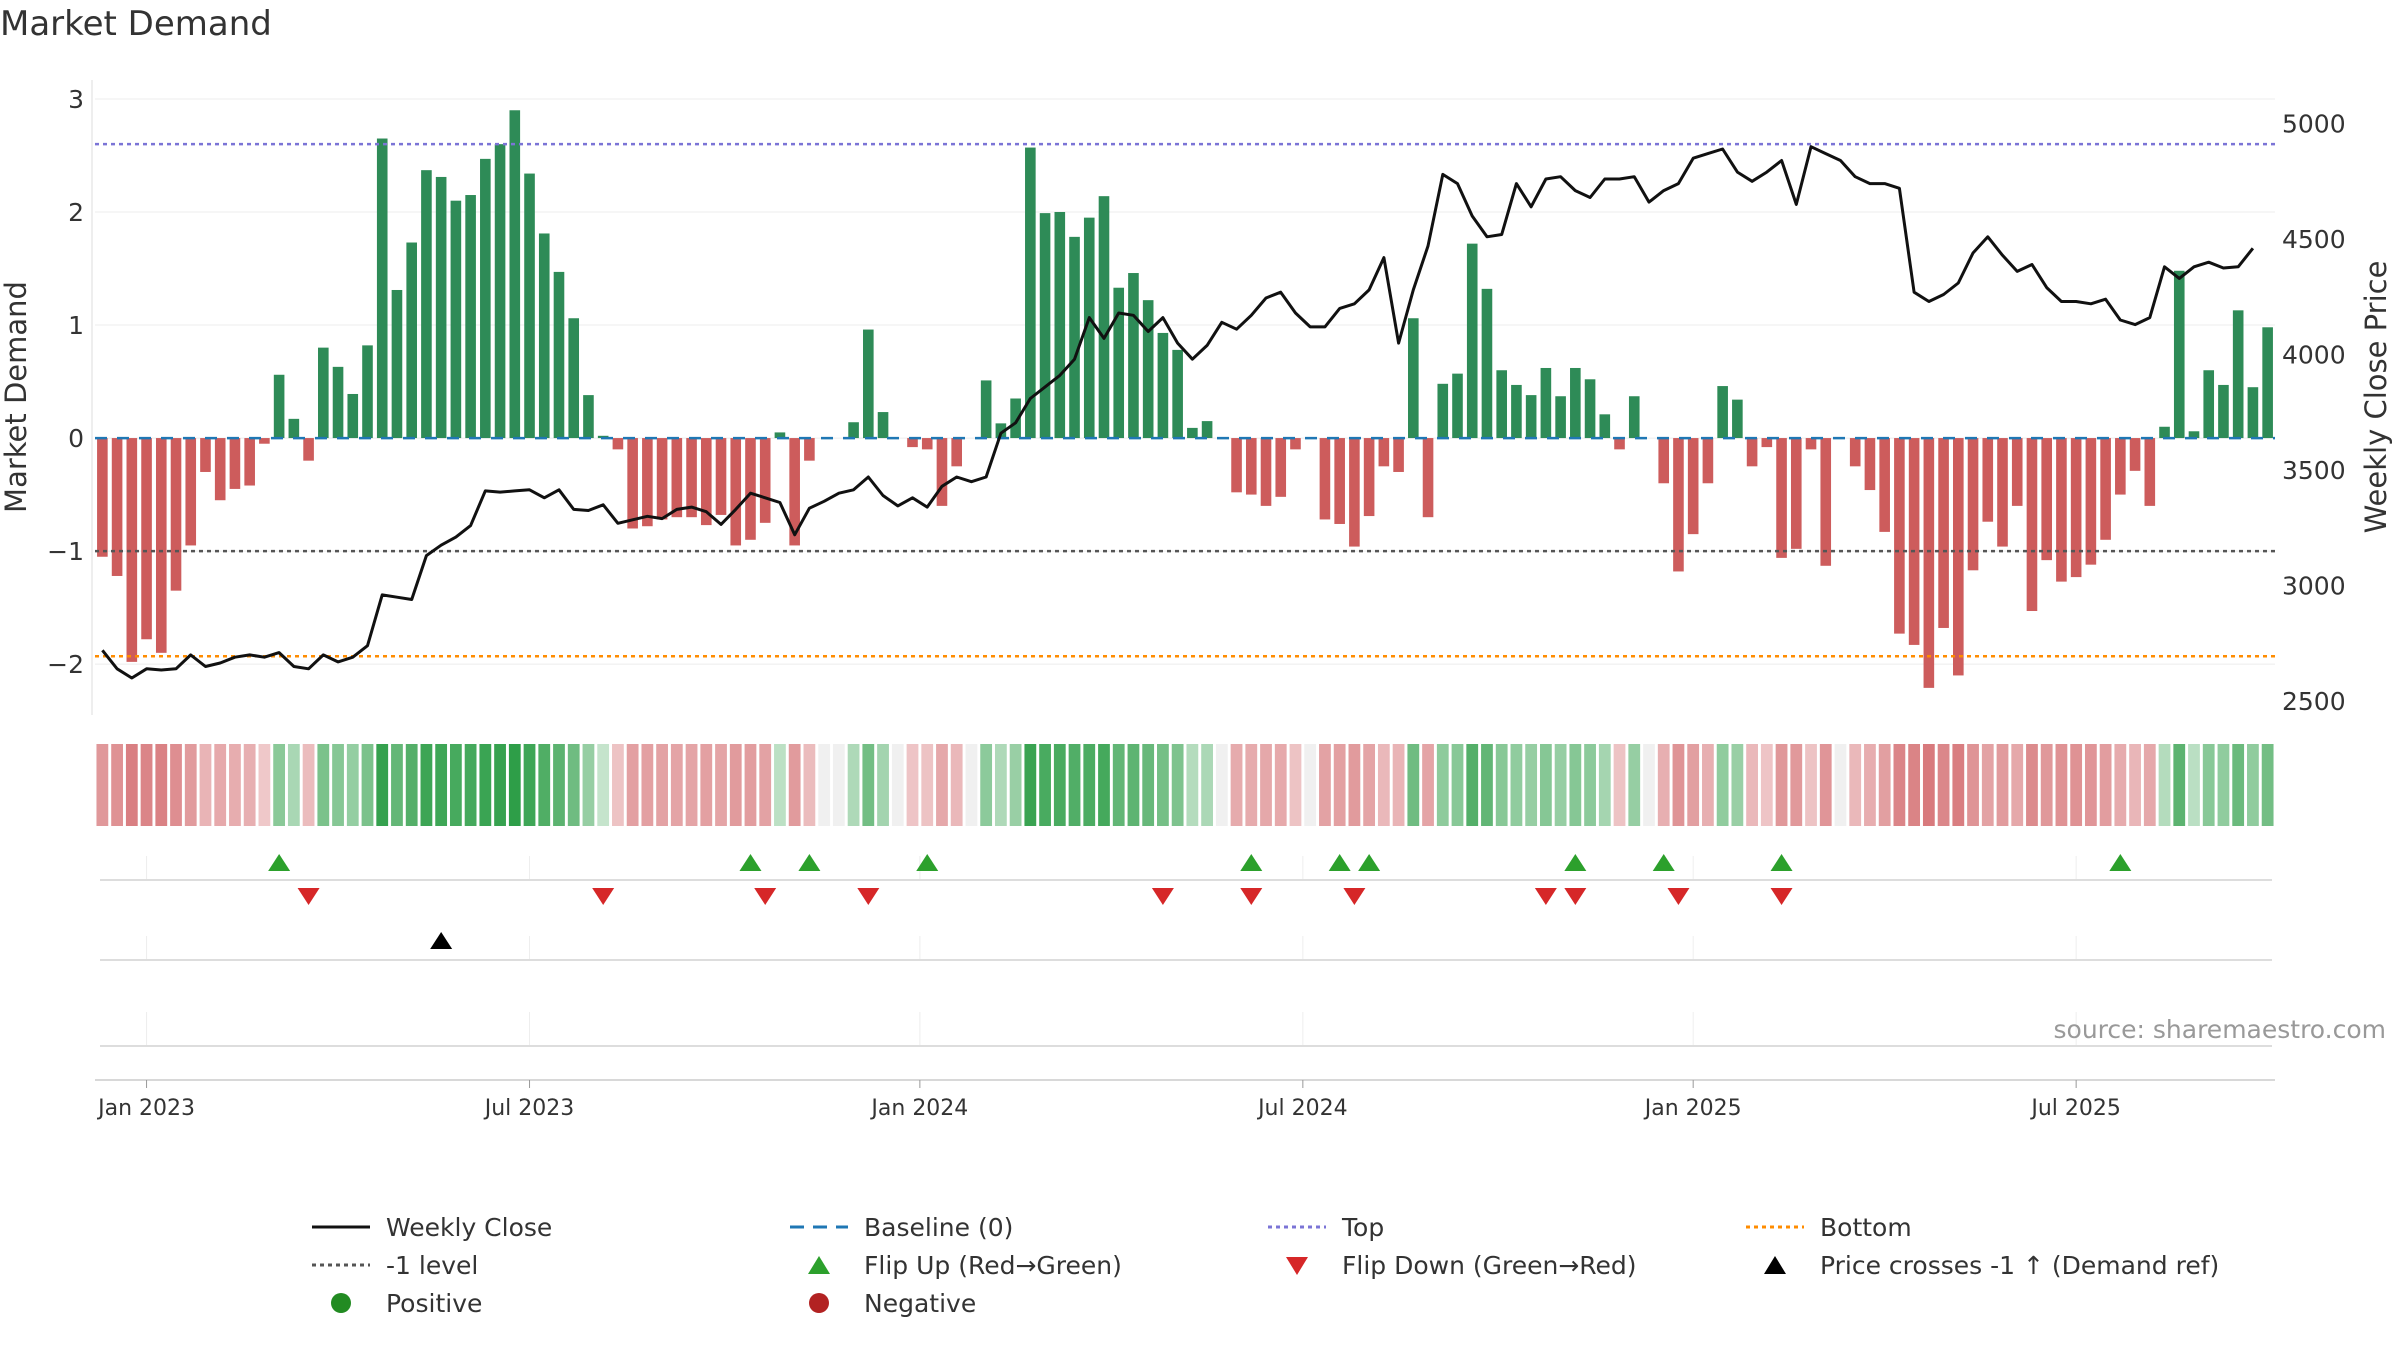  What do you see at coordinates (1027, 1303) in the screenshot?
I see `legend-item-negative: Negative` at bounding box center [1027, 1303].